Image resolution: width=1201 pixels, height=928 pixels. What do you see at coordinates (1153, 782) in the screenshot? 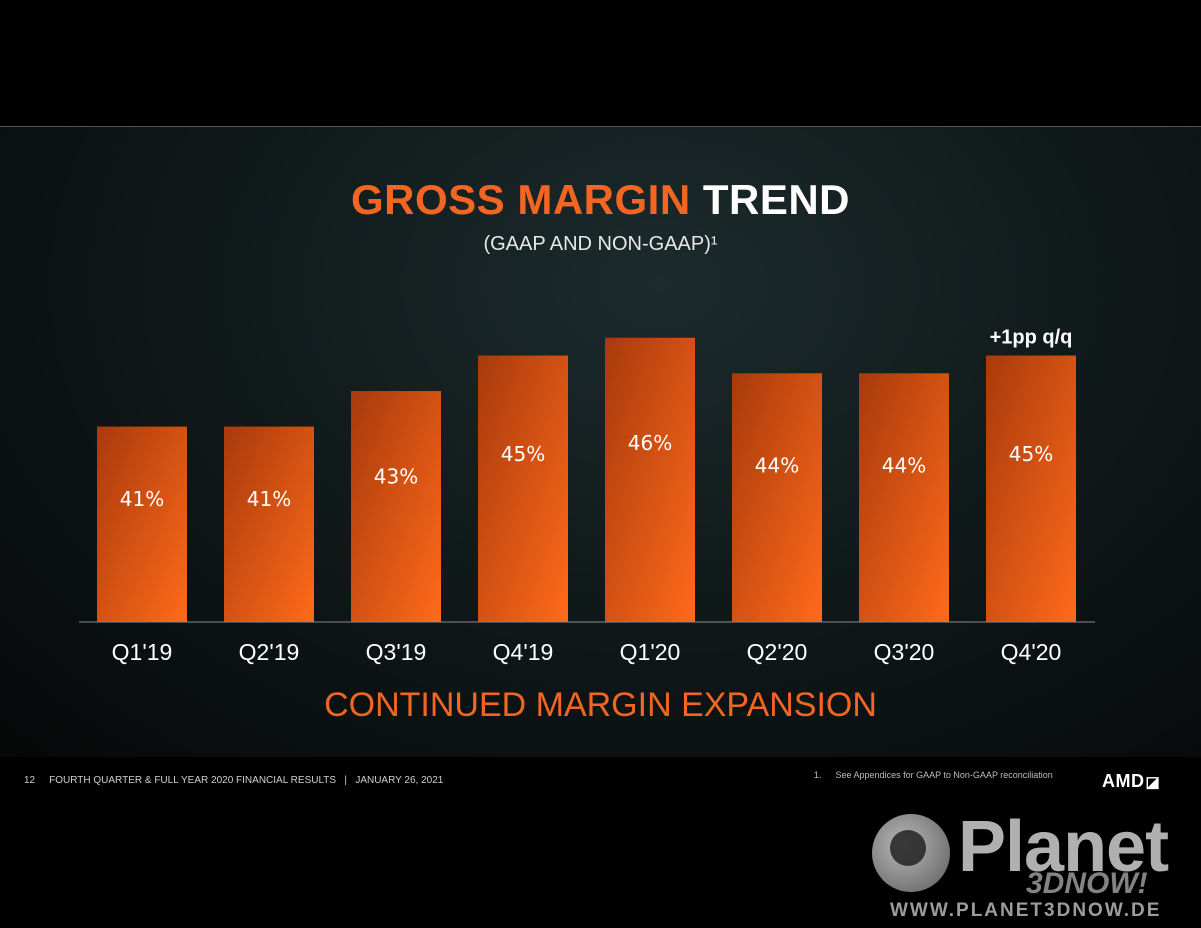
I see `amd-arrow-icon: ◪` at bounding box center [1153, 782].